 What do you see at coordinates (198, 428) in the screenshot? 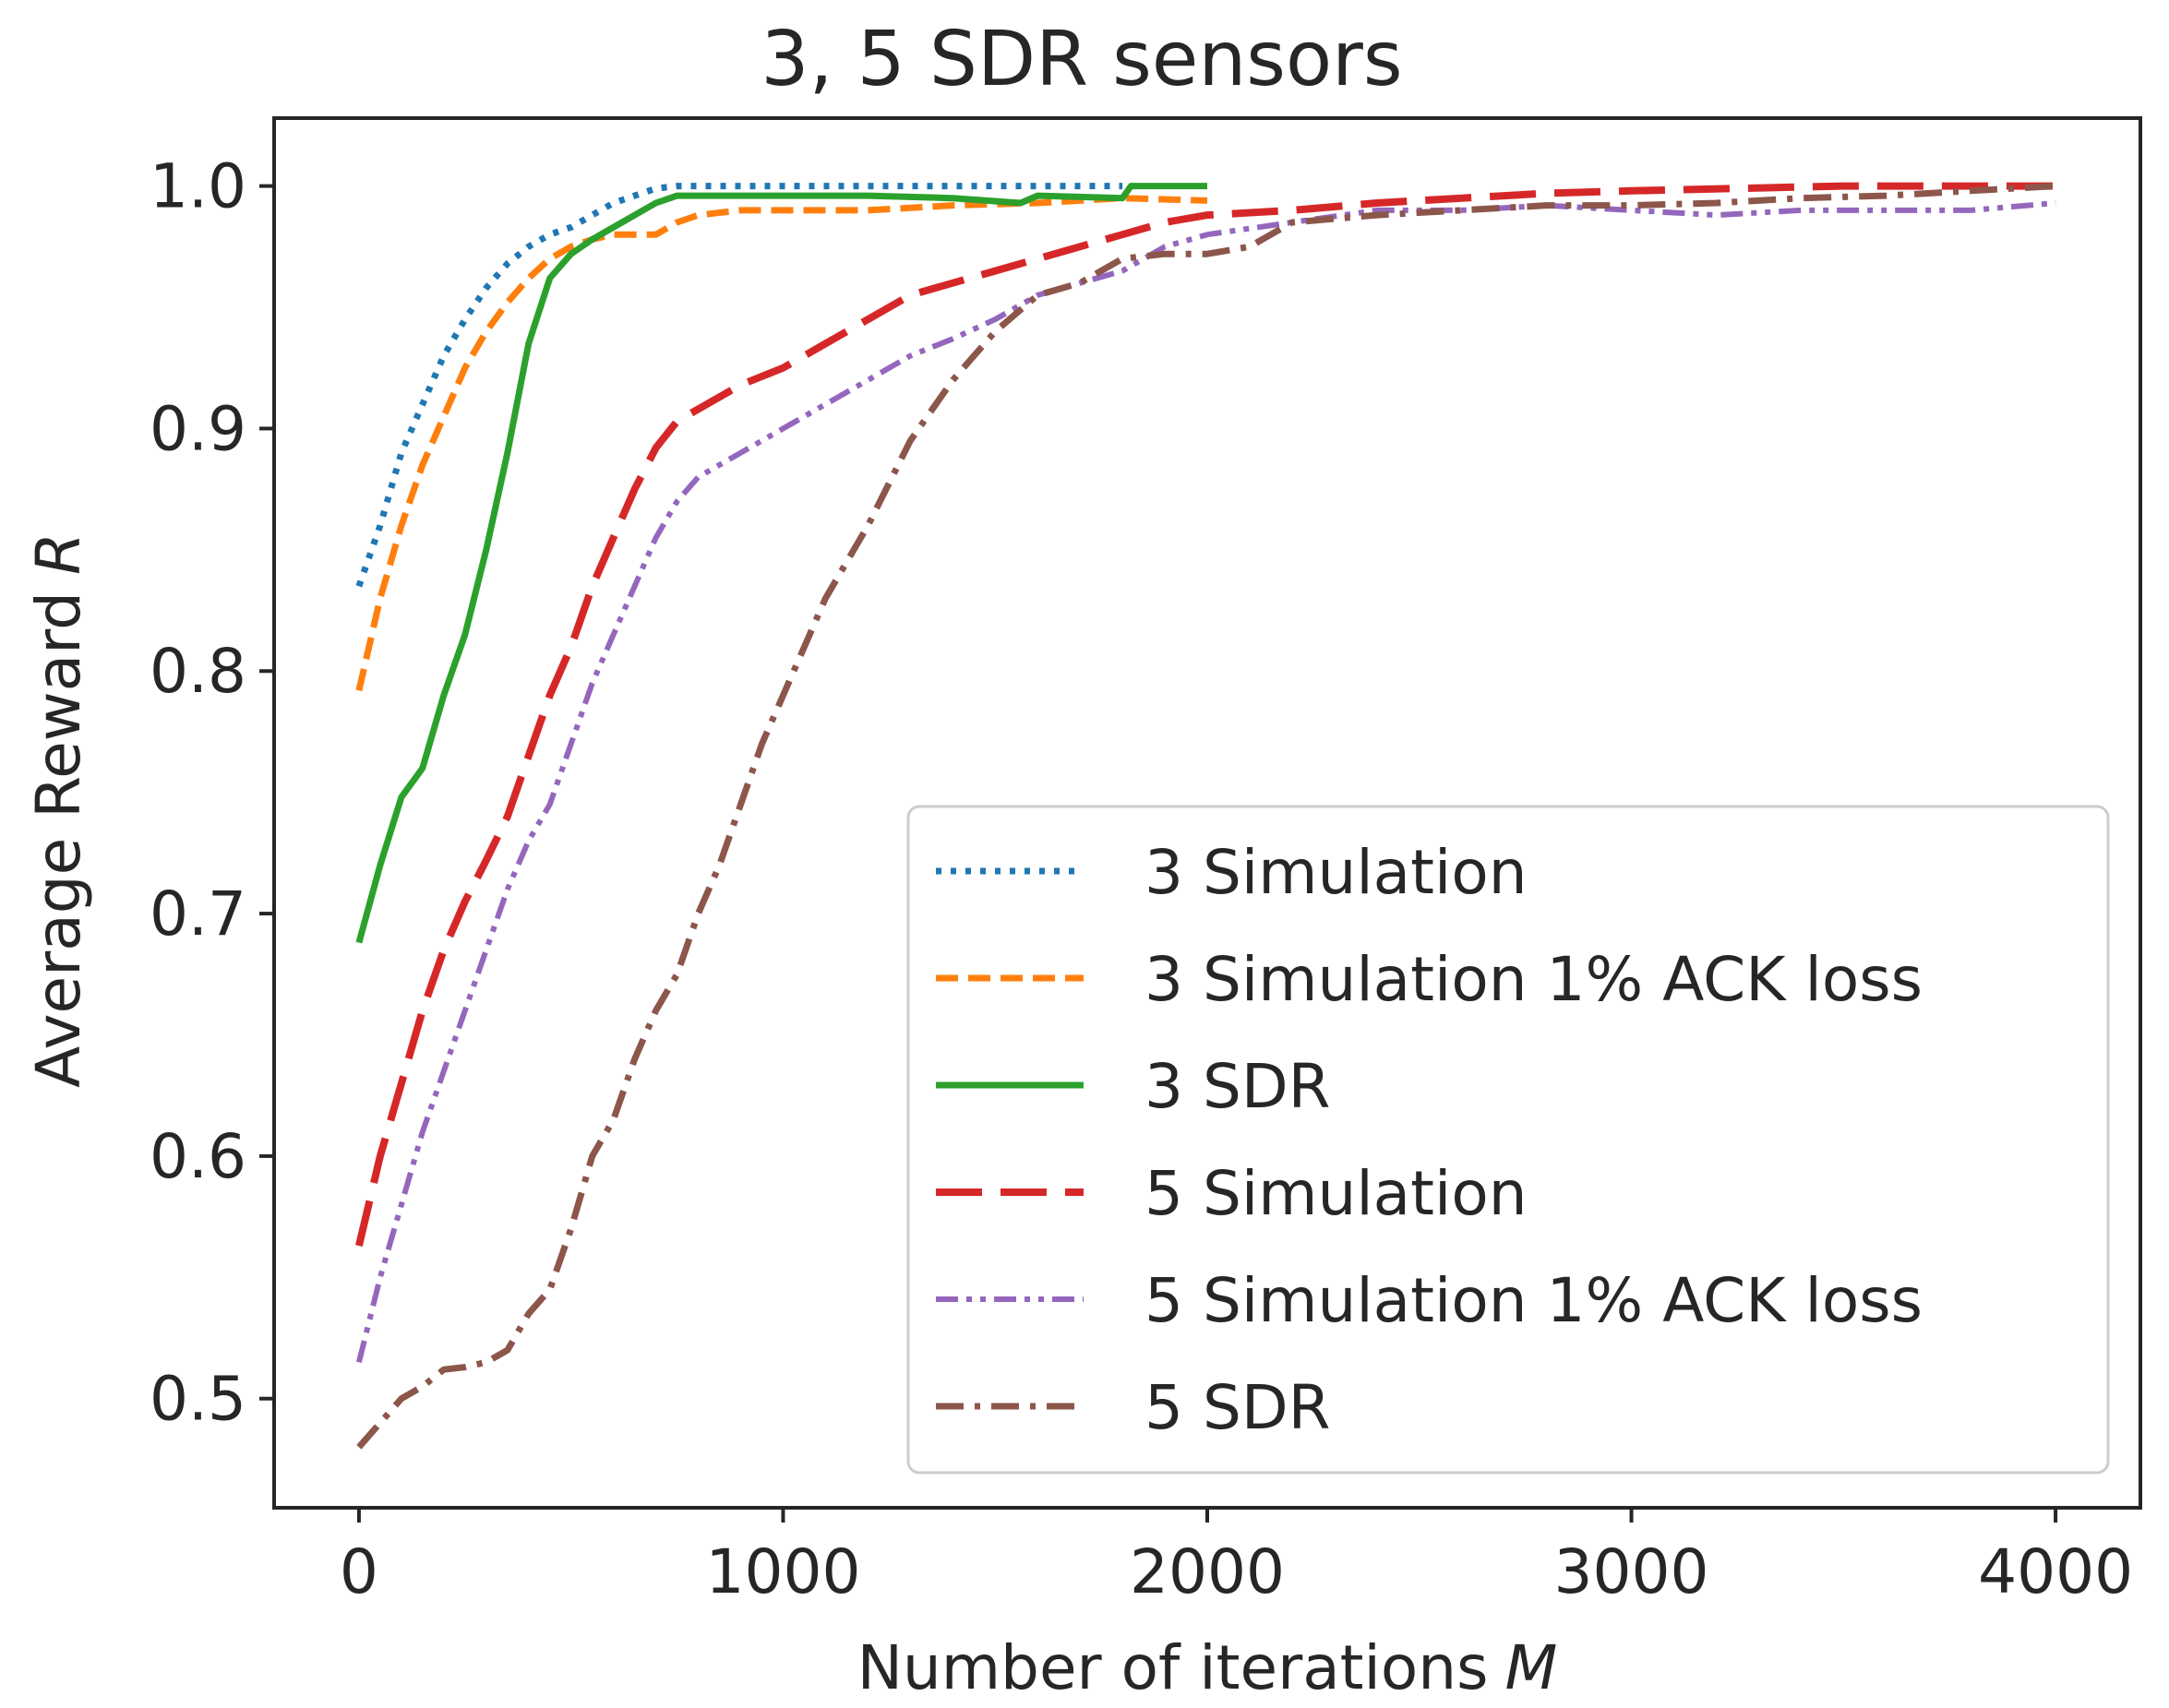
I see `y-tick-label: 0.9` at bounding box center [198, 428].